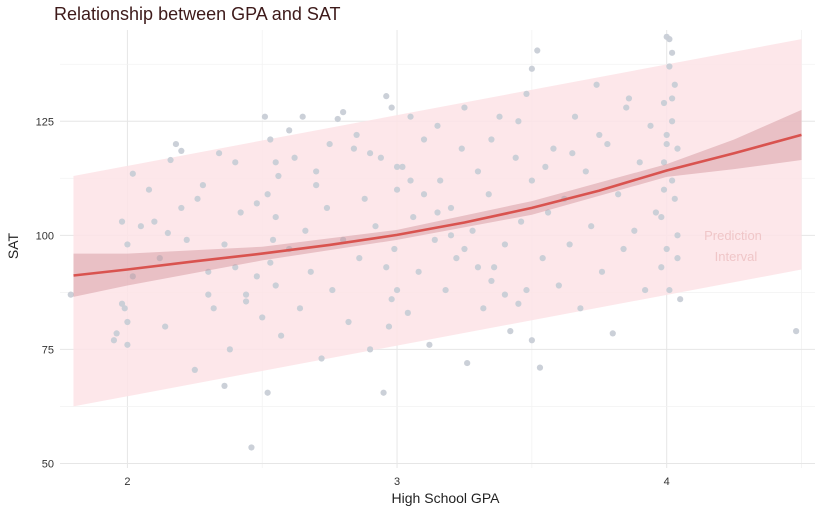  Describe the element at coordinates (667, 482) in the screenshot. I see `x-tick-label: 4` at that location.